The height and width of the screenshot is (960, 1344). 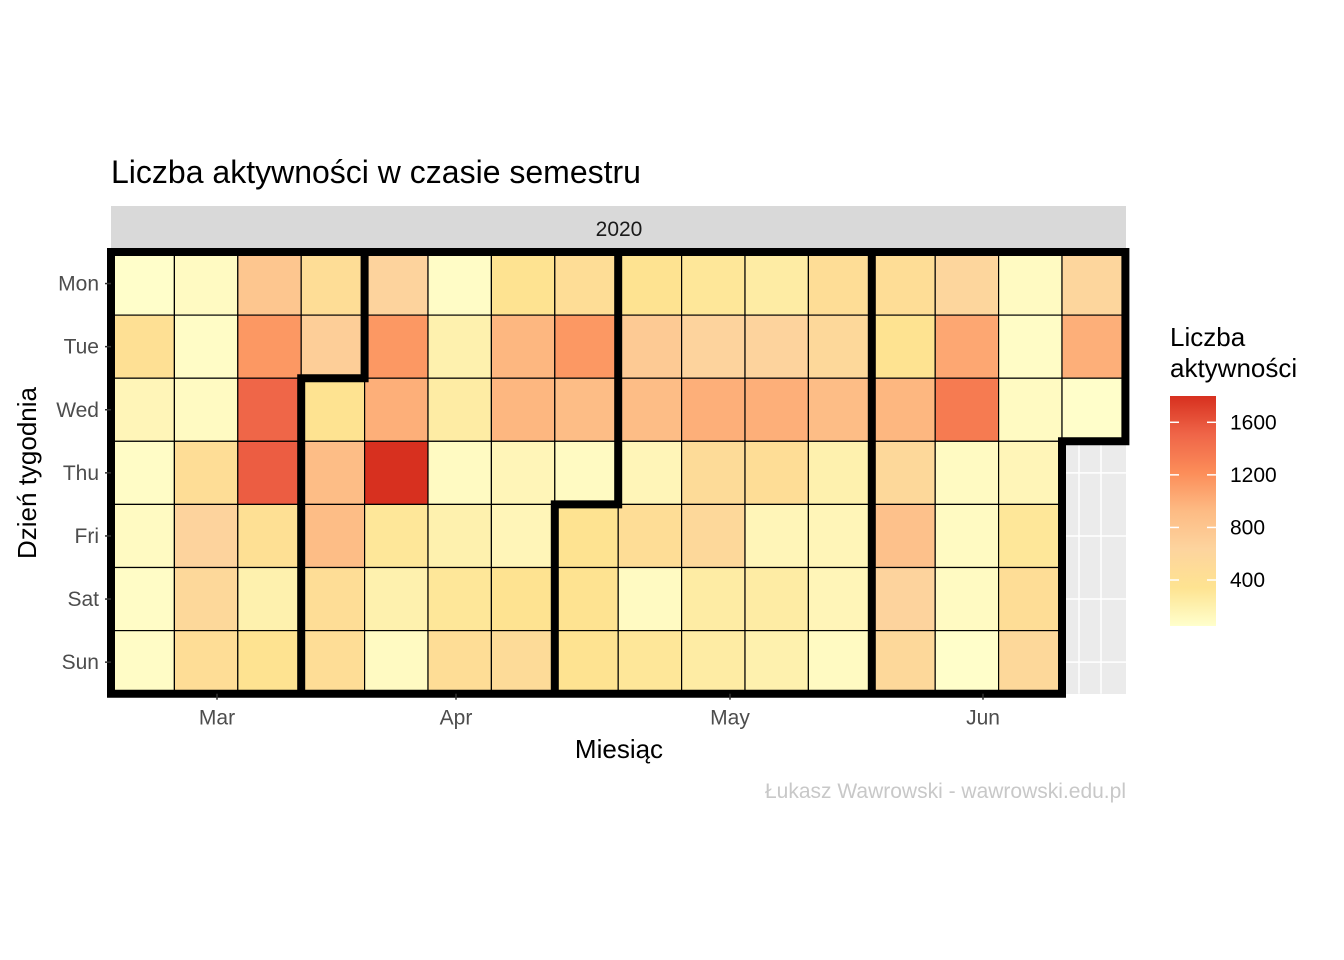 What do you see at coordinates (1253, 422) in the screenshot?
I see `legend-tick-label: 1600` at bounding box center [1253, 422].